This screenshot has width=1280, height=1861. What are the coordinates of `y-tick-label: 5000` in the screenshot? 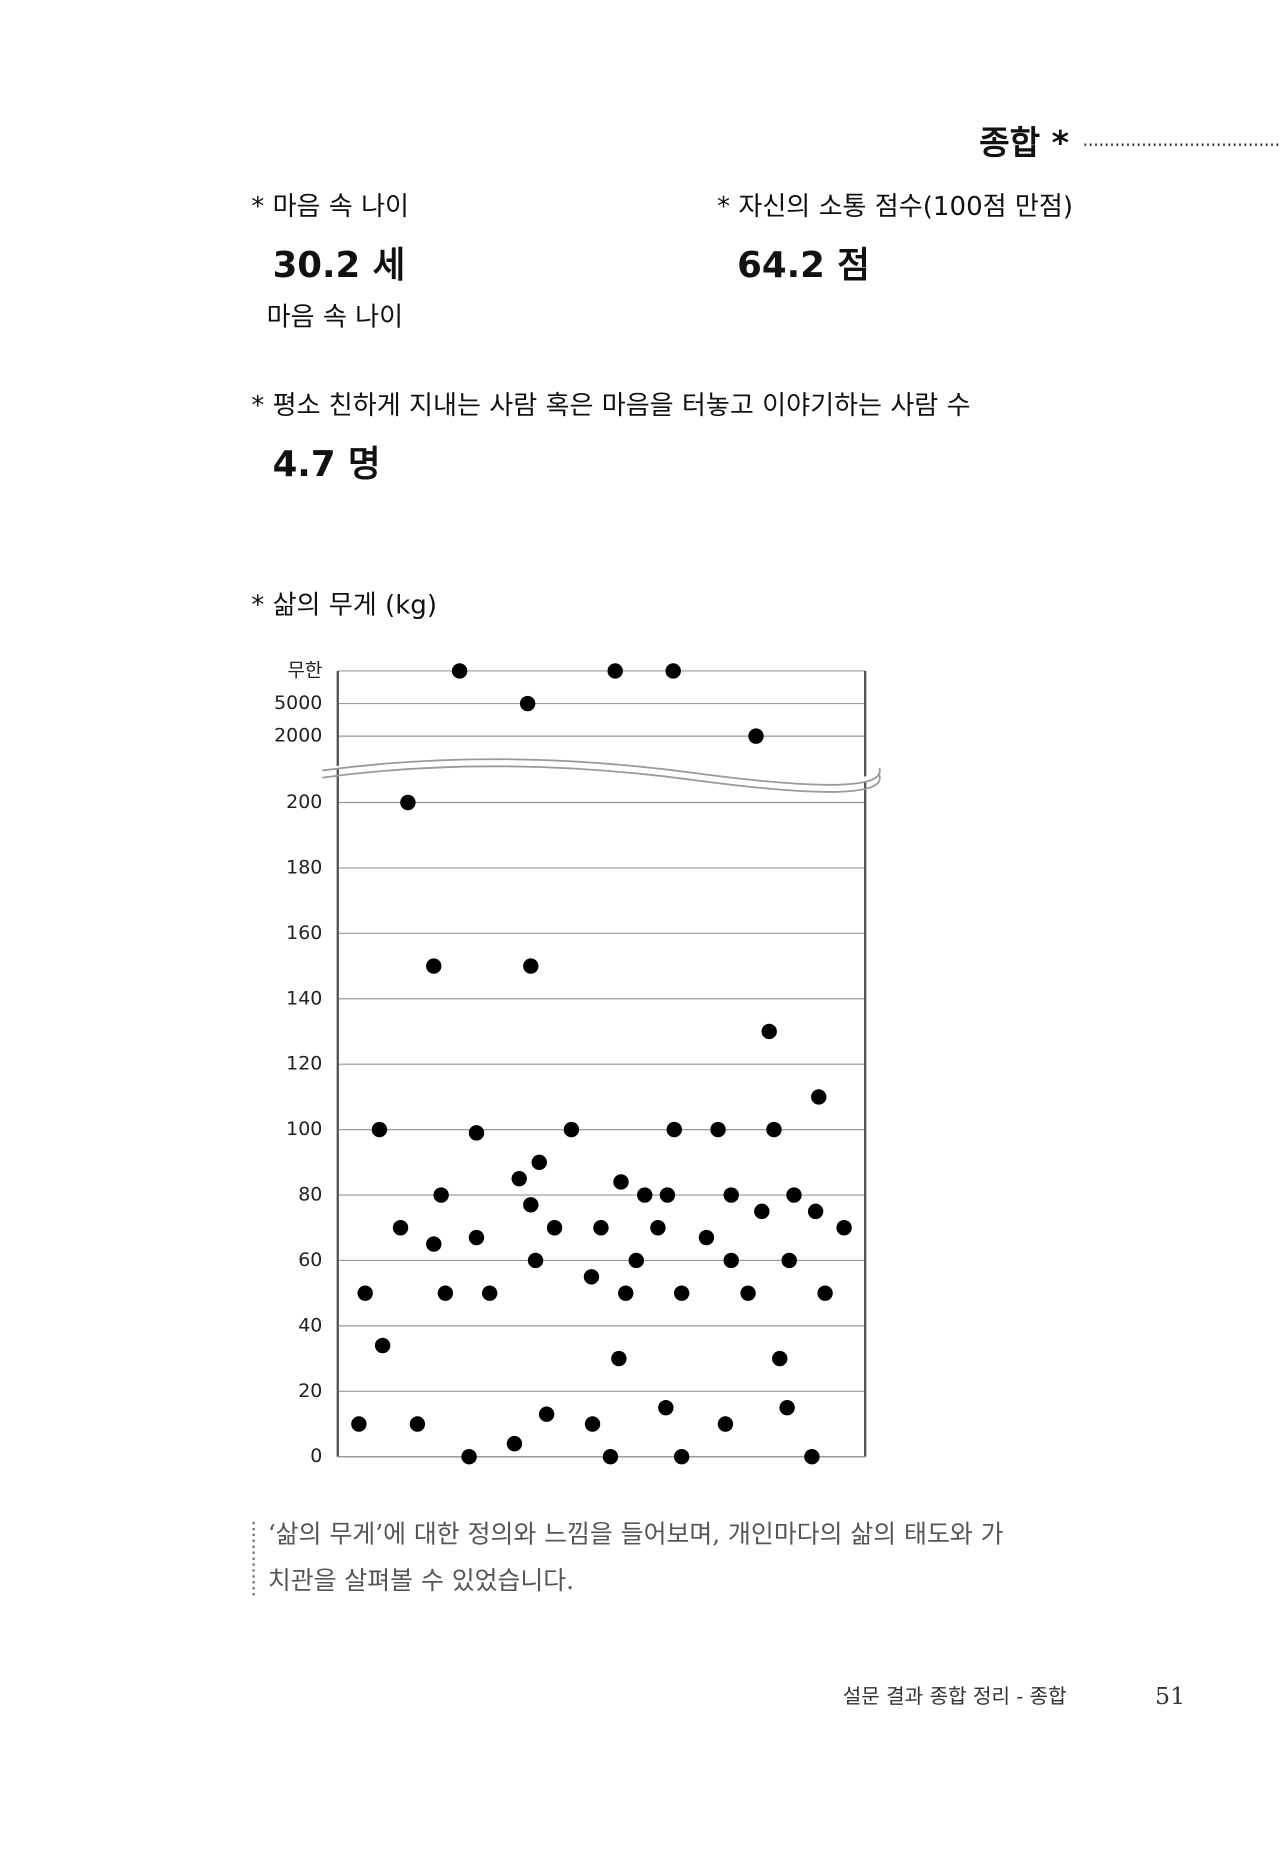 It's located at (298, 703).